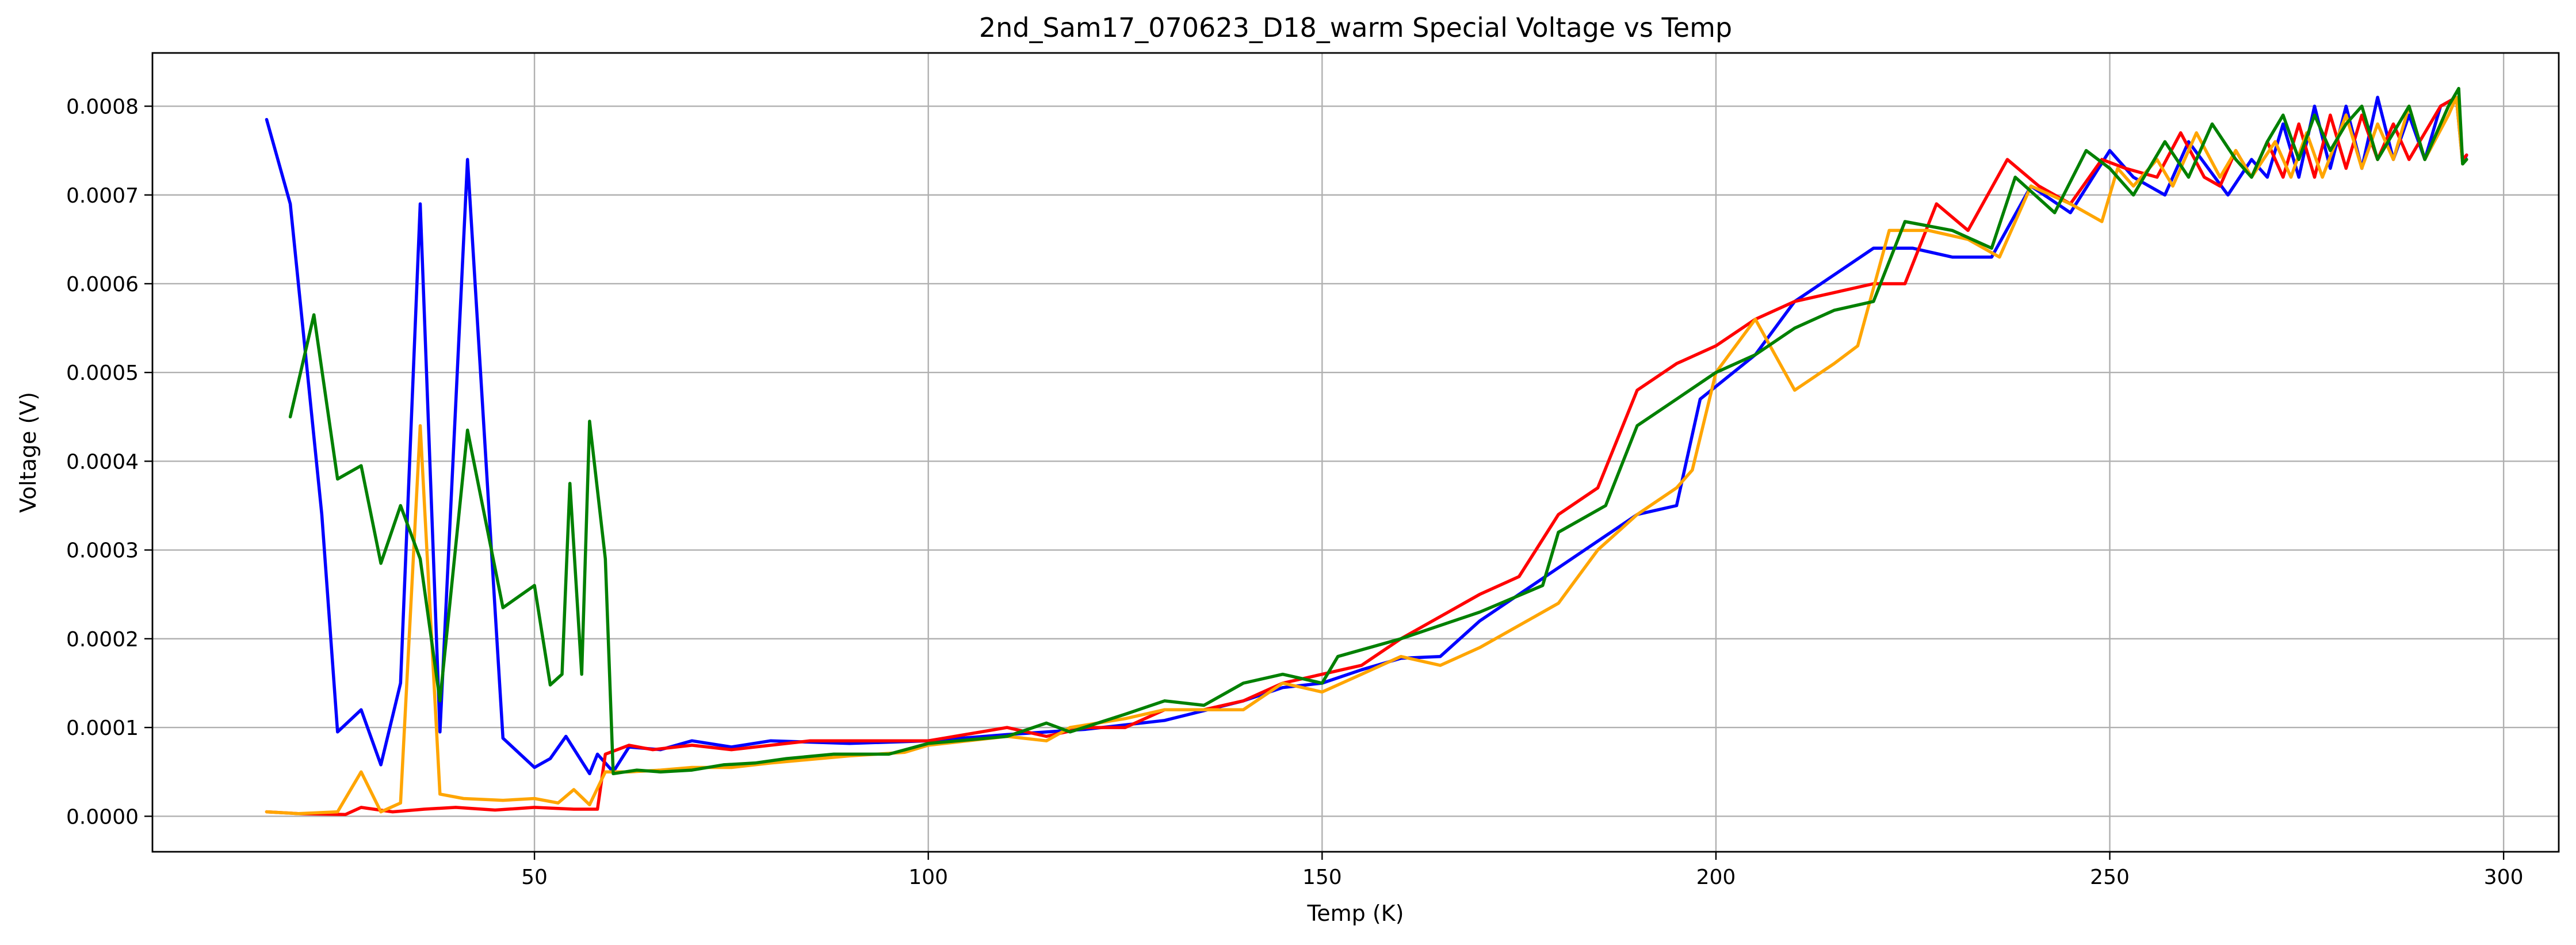 Image resolution: width=2576 pixels, height=945 pixels. Describe the element at coordinates (534, 877) in the screenshot. I see `x-tick-label: 50` at that location.